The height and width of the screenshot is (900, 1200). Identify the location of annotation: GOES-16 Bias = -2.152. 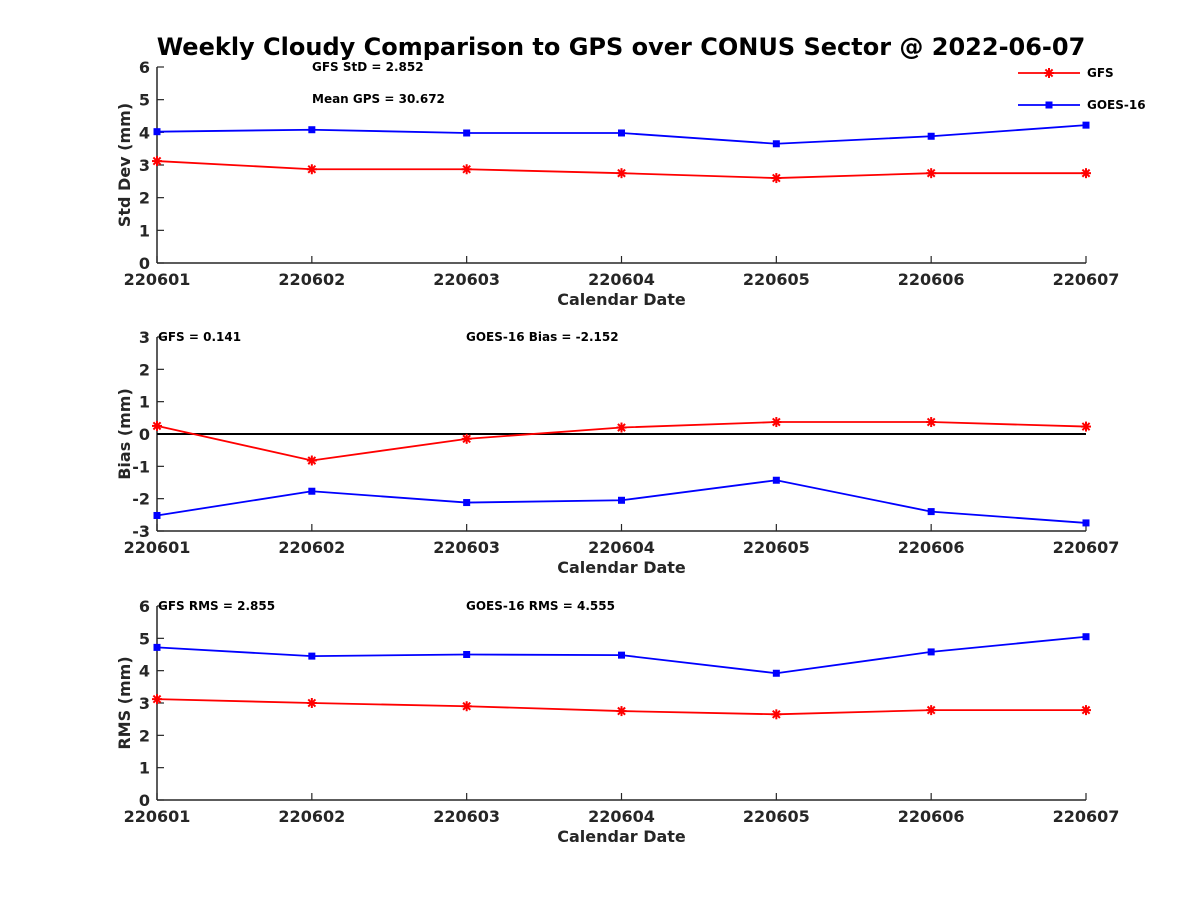
(542, 337).